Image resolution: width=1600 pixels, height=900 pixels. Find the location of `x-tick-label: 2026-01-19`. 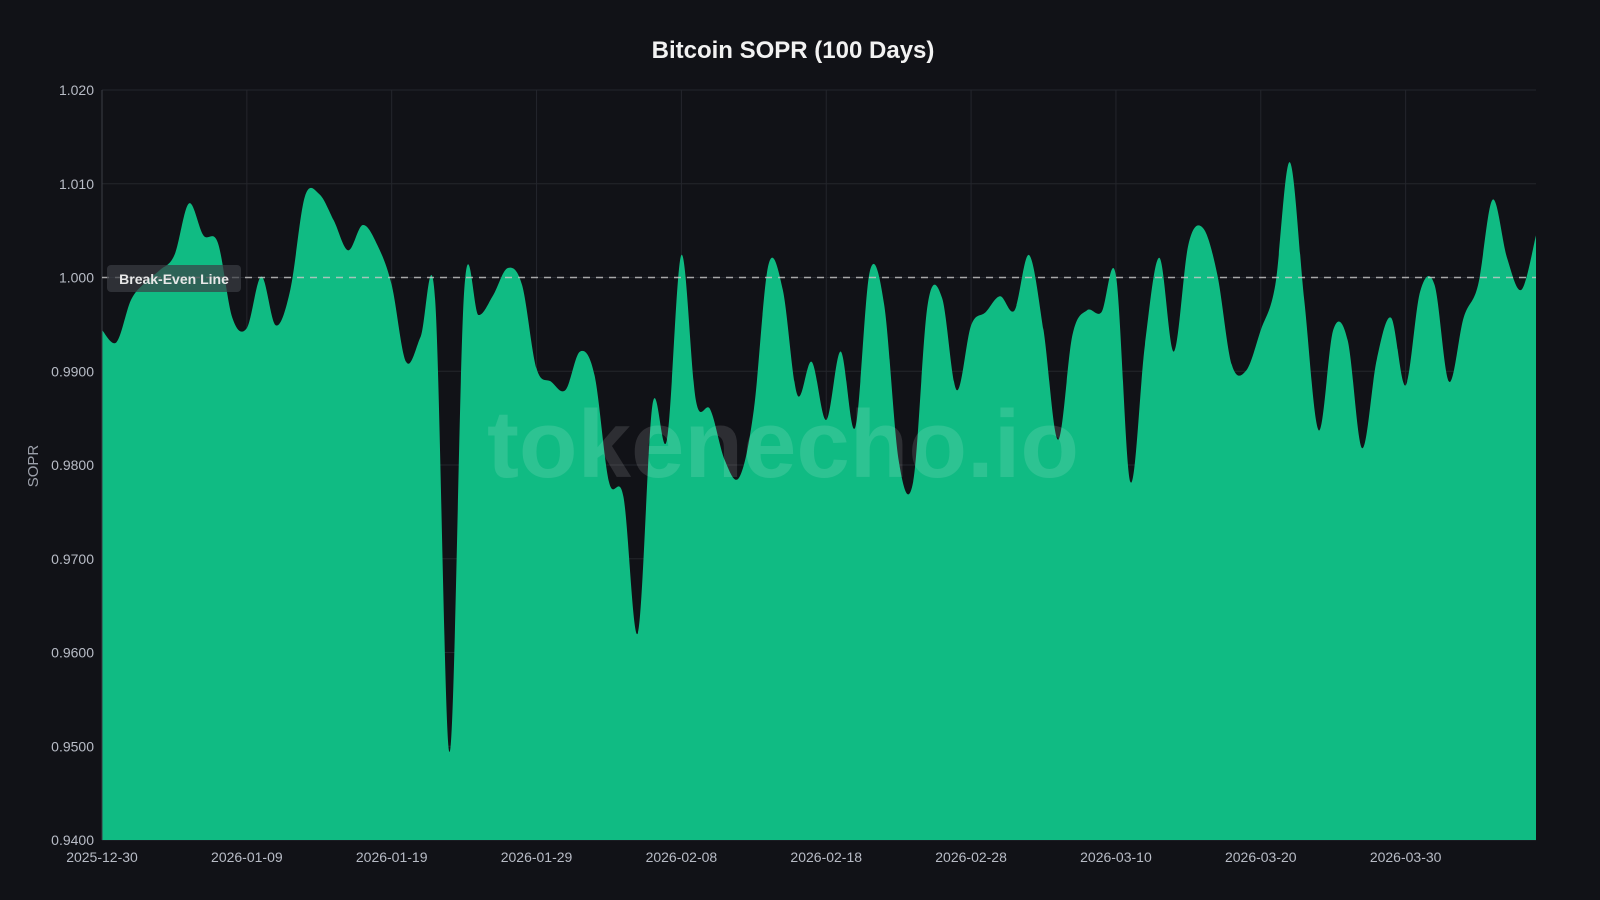

x-tick-label: 2026-01-19 is located at coordinates (392, 857).